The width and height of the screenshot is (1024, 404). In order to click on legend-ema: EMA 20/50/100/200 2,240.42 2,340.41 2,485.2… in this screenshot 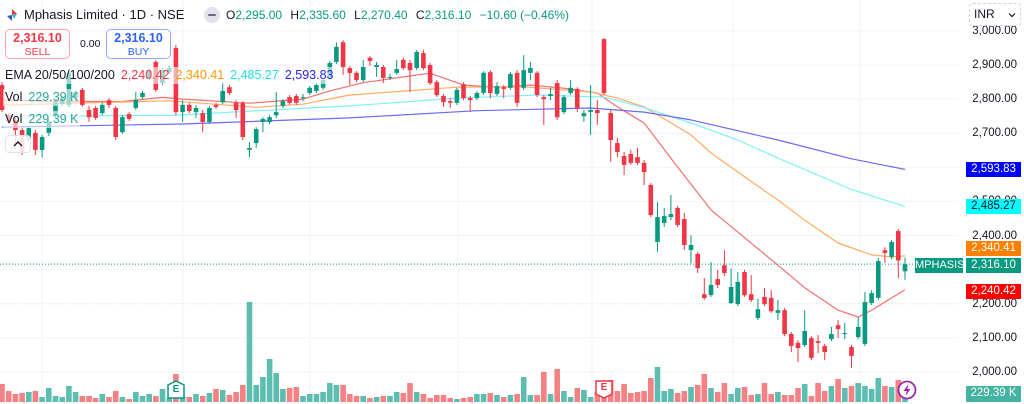, I will do `click(169, 75)`.